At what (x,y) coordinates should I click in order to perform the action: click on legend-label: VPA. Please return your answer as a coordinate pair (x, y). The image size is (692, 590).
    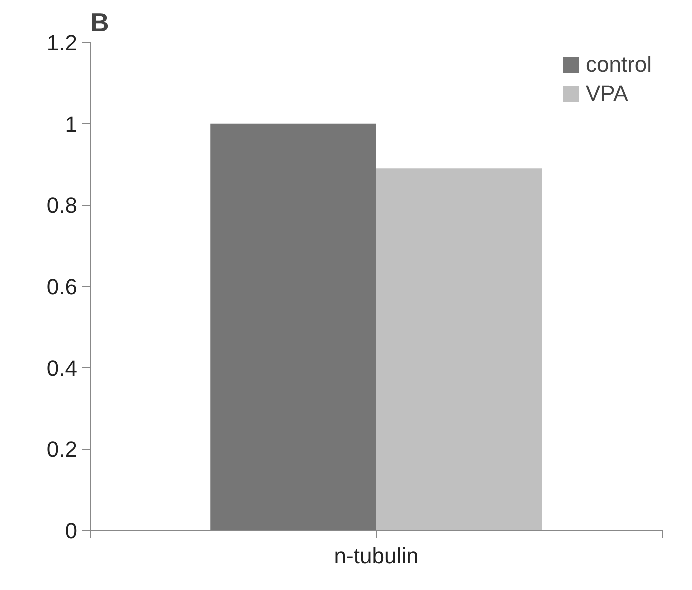
    Looking at the image, I should click on (607, 94).